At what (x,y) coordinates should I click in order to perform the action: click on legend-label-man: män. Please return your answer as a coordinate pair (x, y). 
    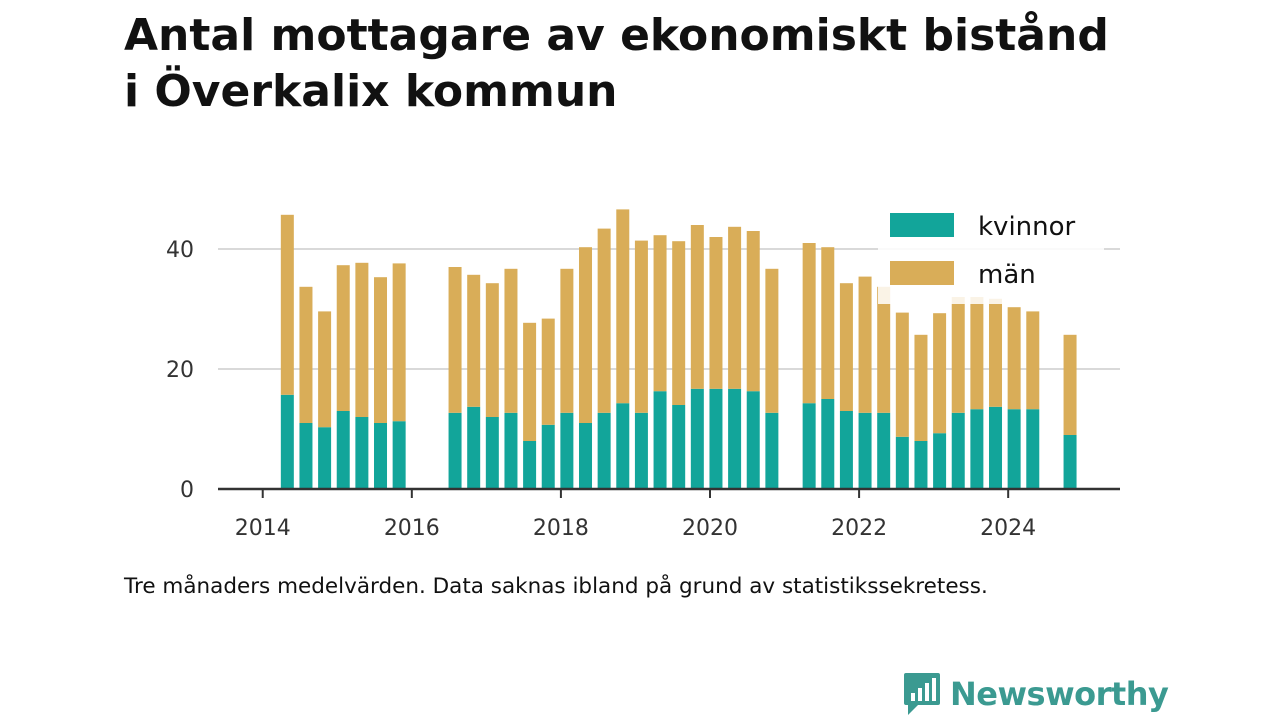
    Looking at the image, I should click on (1007, 275).